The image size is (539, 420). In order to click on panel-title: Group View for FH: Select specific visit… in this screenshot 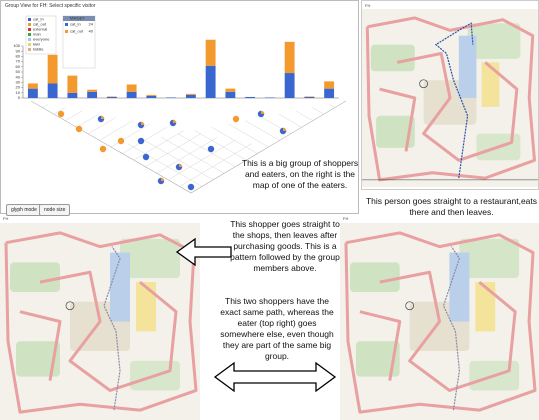, I will do `click(50, 6)`.